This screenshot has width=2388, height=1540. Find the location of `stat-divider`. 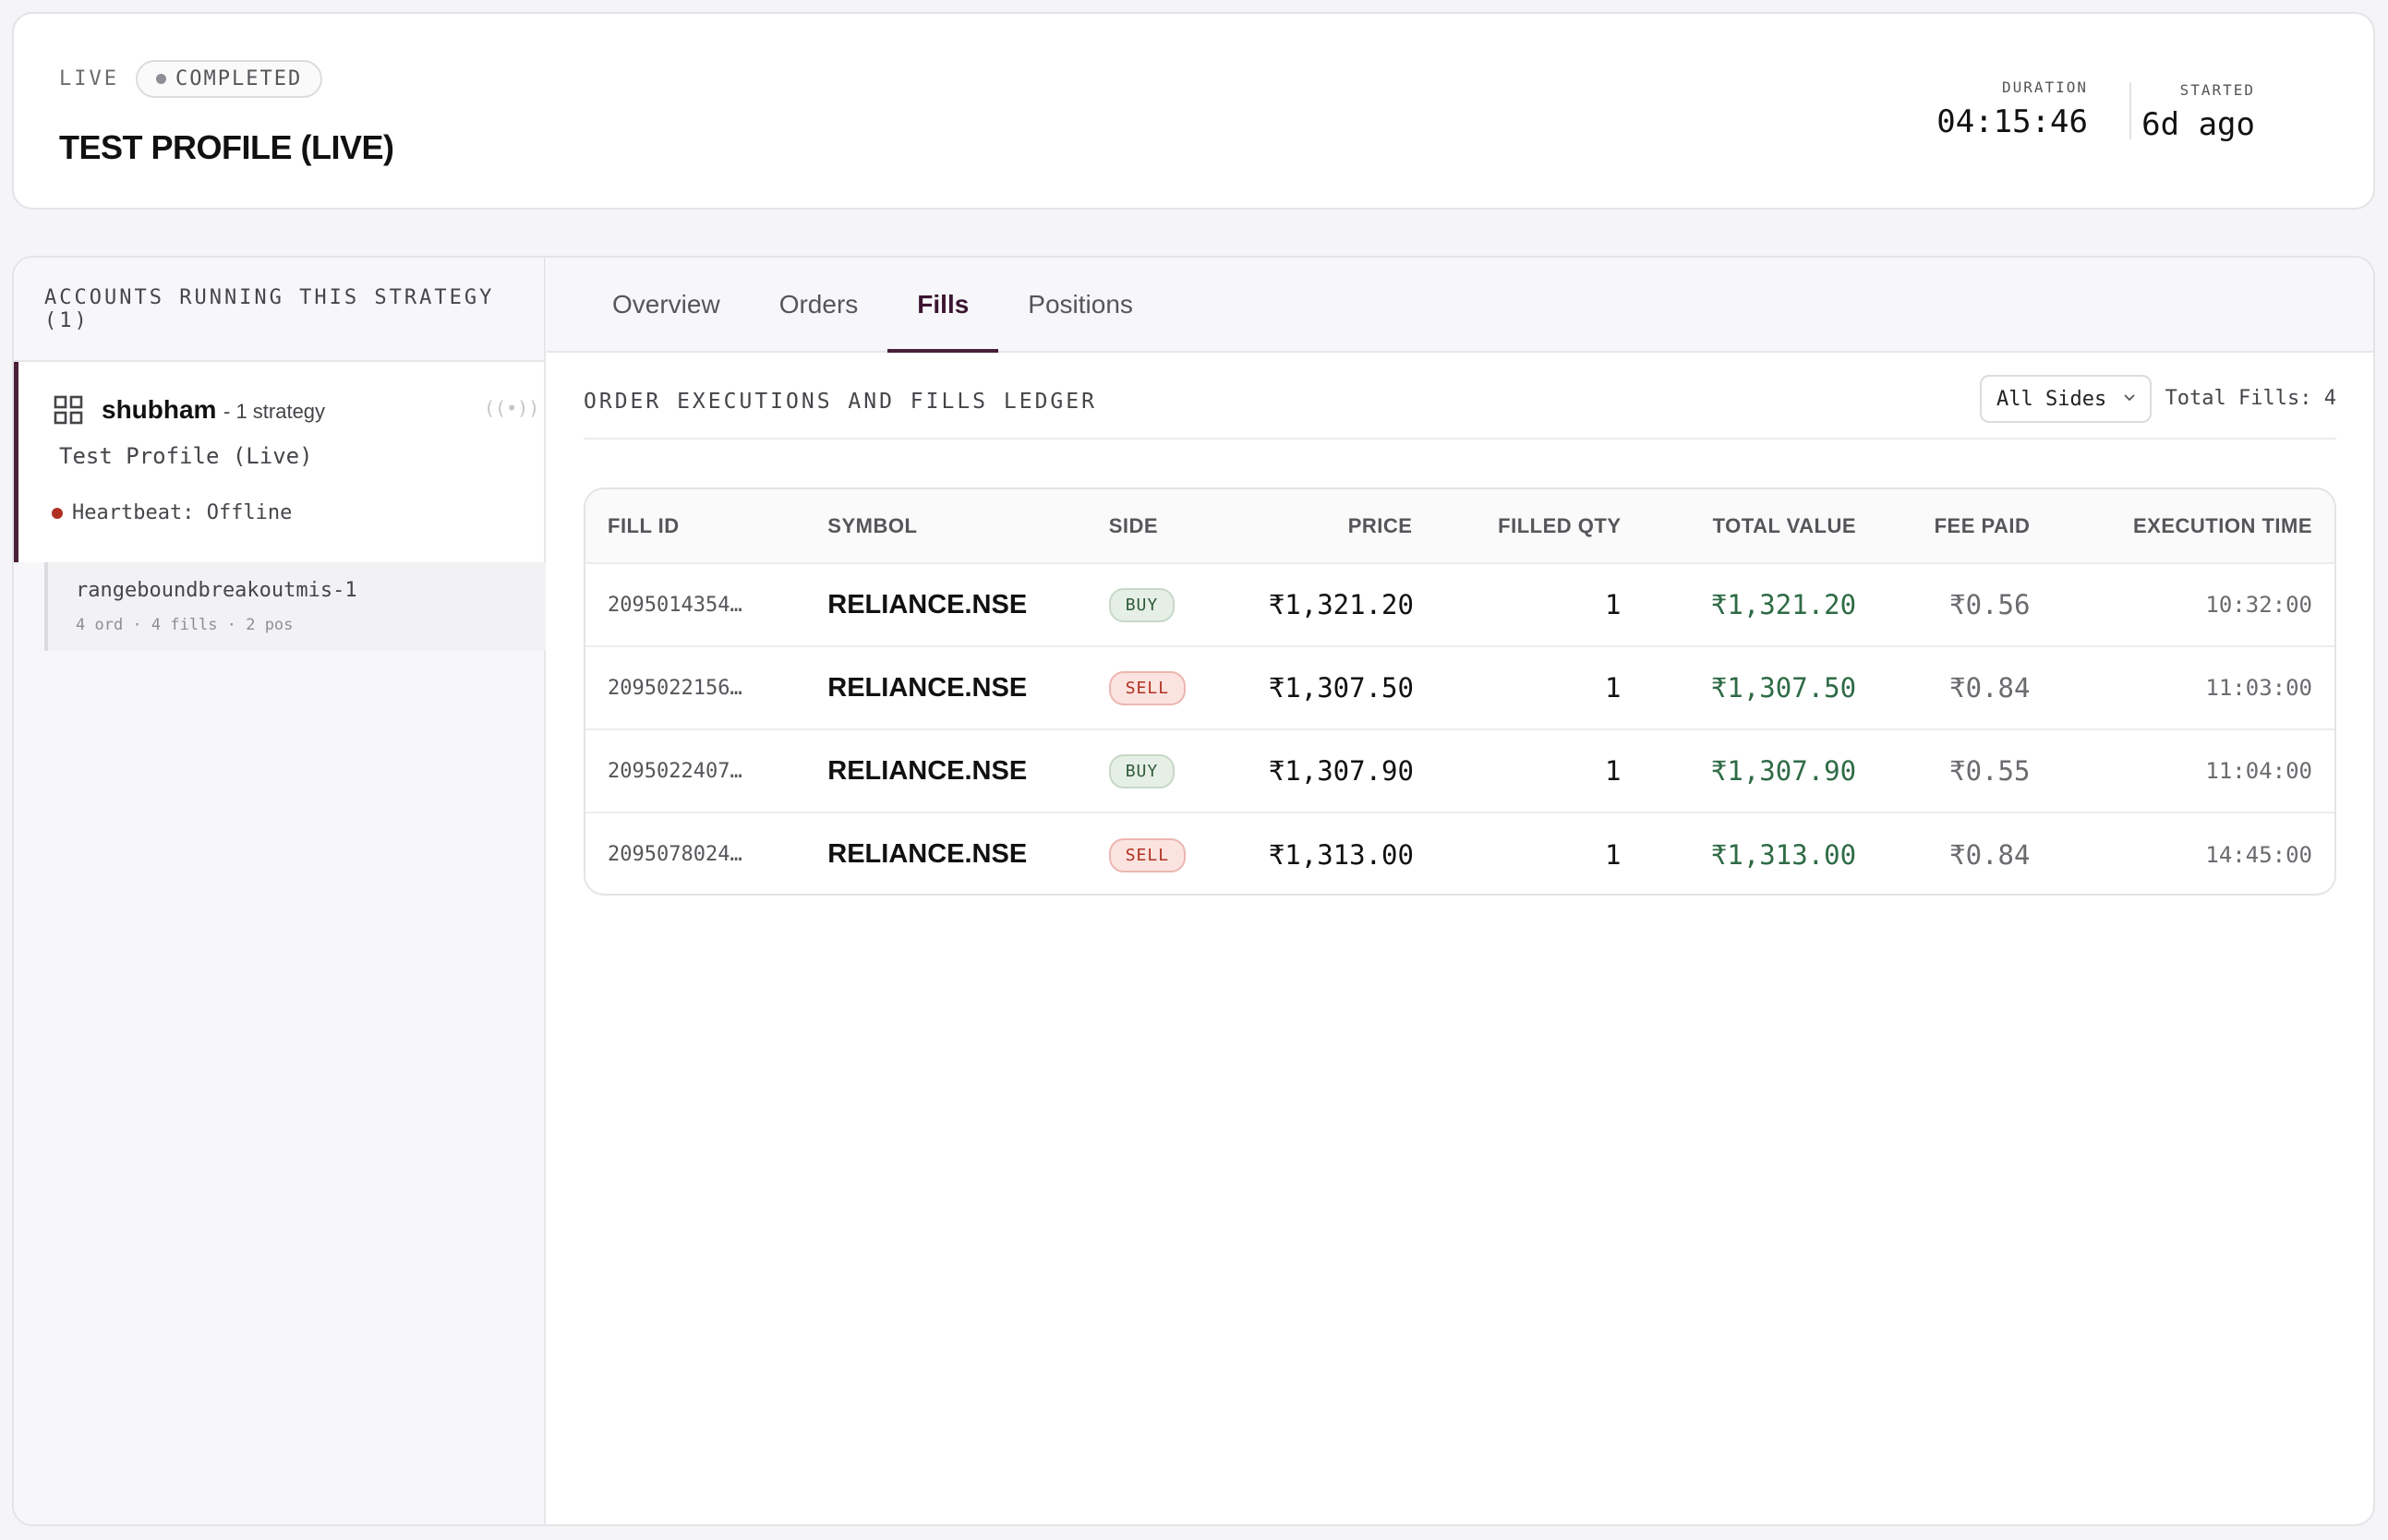

stat-divider is located at coordinates (2130, 111).